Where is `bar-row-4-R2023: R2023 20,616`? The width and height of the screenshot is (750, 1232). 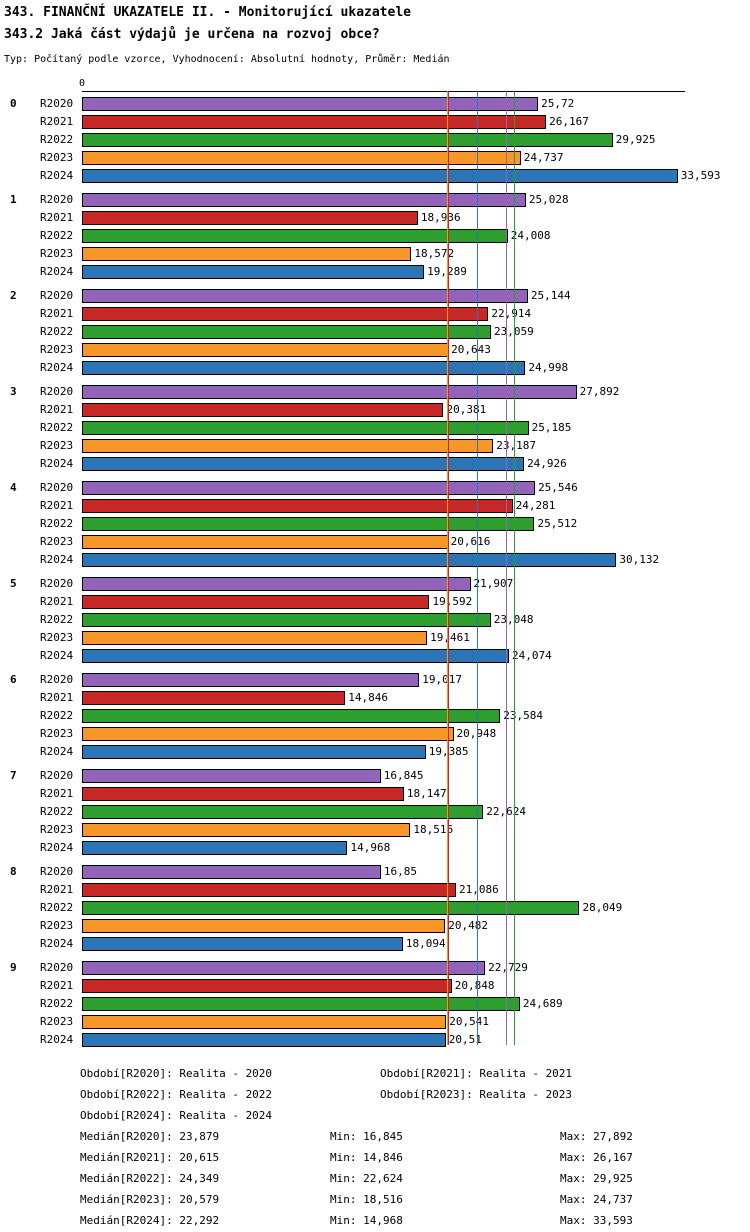 bar-row-4-R2023: R2023 20,616 is located at coordinates (375, 542).